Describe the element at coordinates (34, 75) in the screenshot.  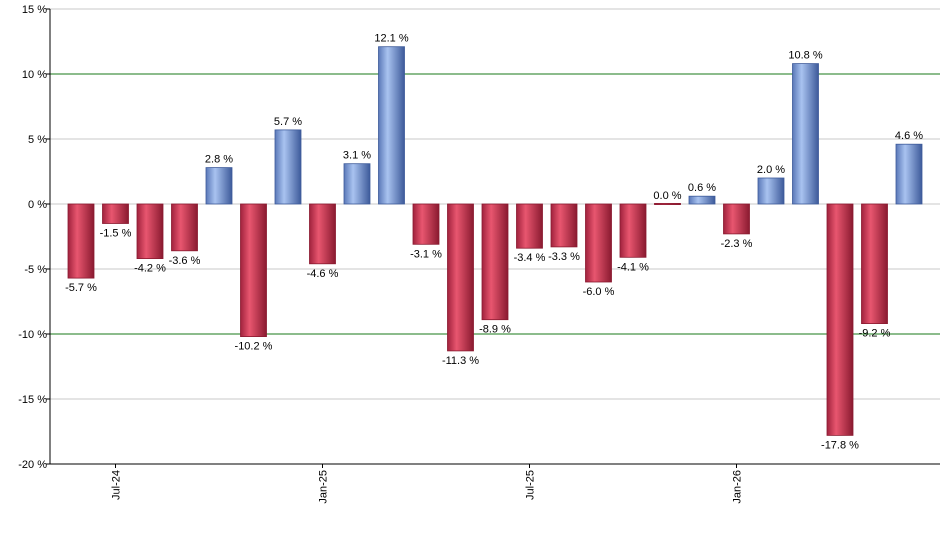
I see `y-tick-label: 10 %` at that location.